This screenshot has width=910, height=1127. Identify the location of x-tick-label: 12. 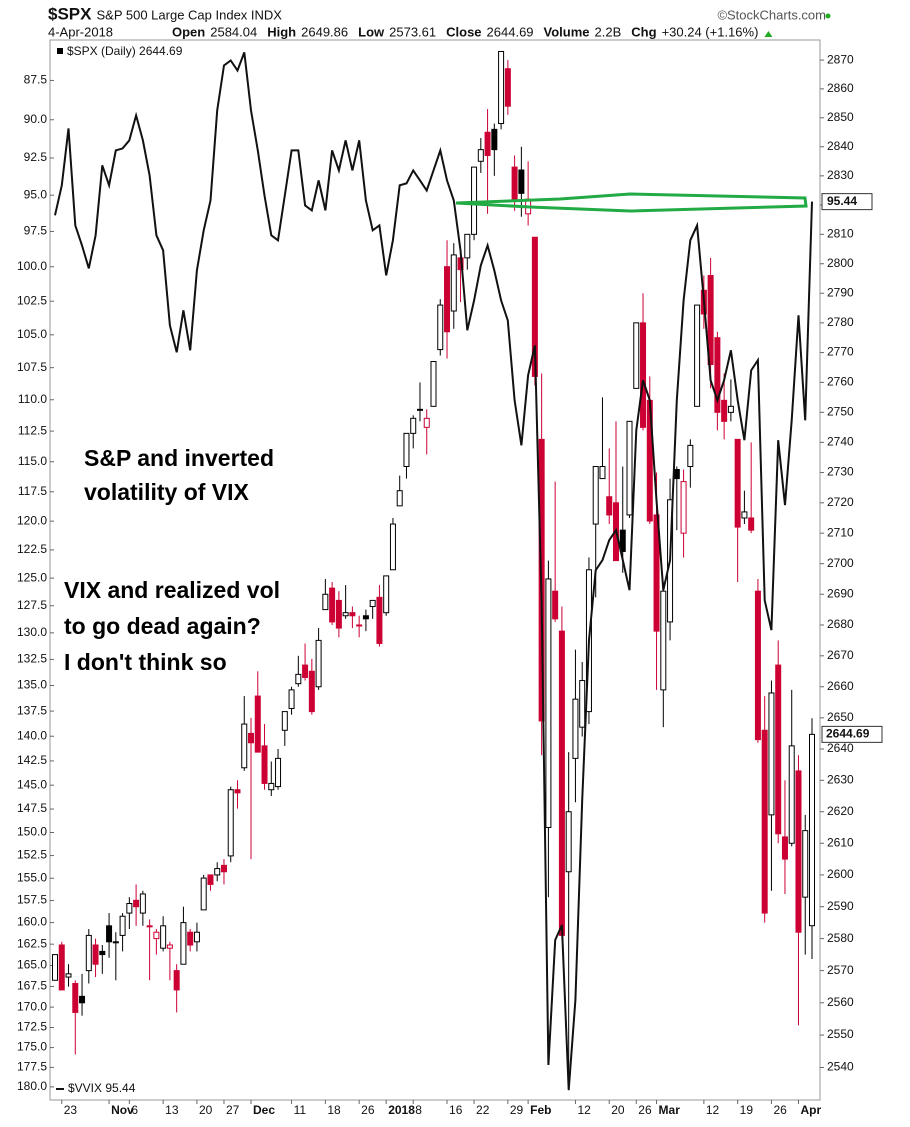
(713, 1110).